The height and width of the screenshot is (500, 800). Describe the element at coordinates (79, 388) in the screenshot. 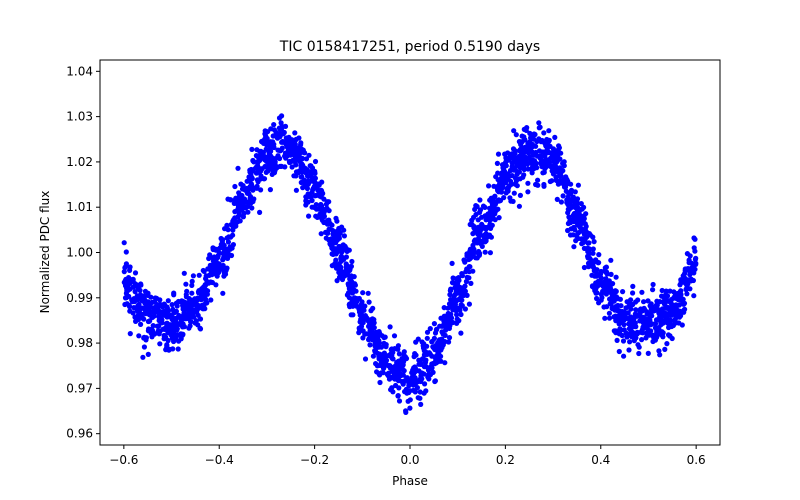

I see `y-tick-label: 0.97` at that location.